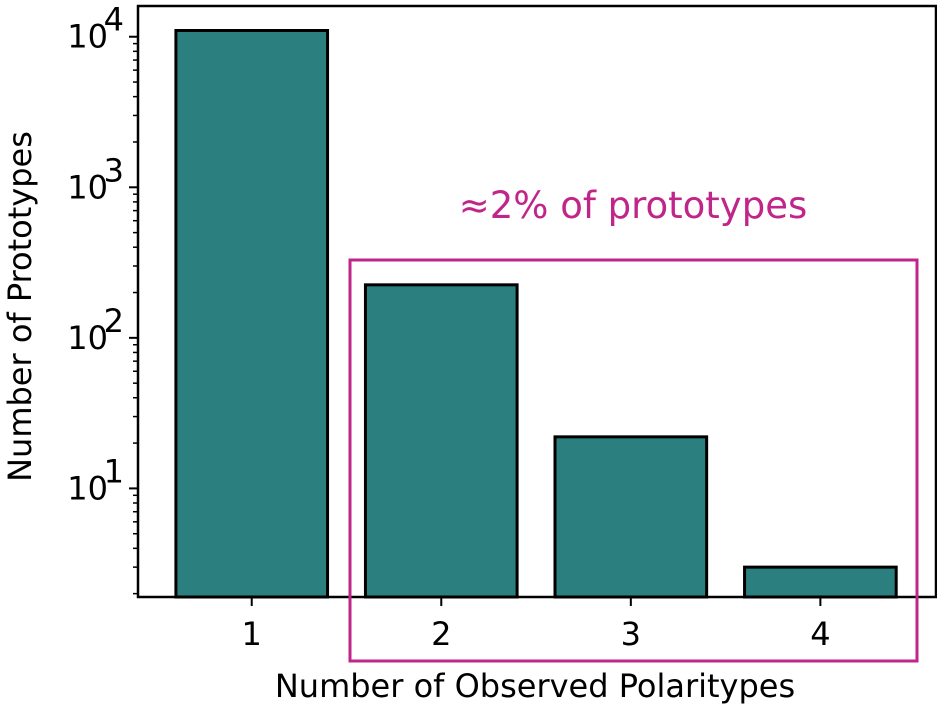 This screenshot has height=705, width=937. I want to click on y-tick-exponent: 3, so click(114, 170).